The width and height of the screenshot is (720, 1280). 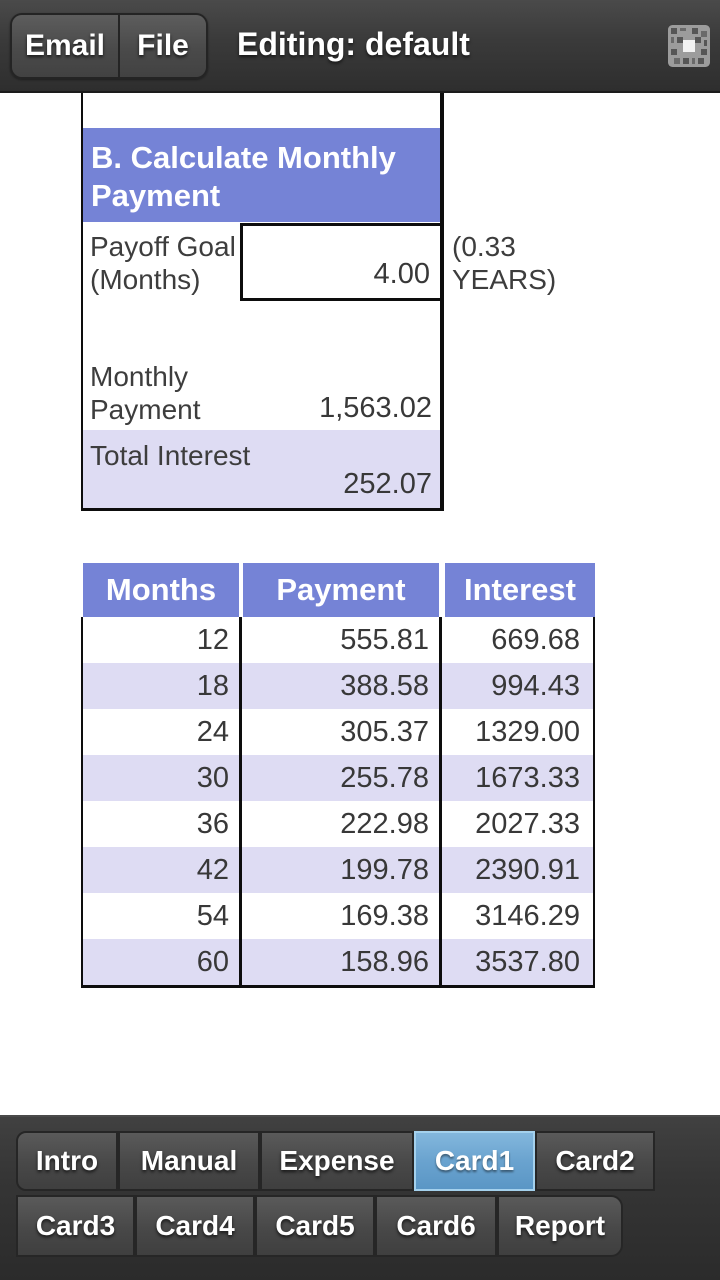 I want to click on payoff-goal-input: 4.00, so click(x=341, y=262).